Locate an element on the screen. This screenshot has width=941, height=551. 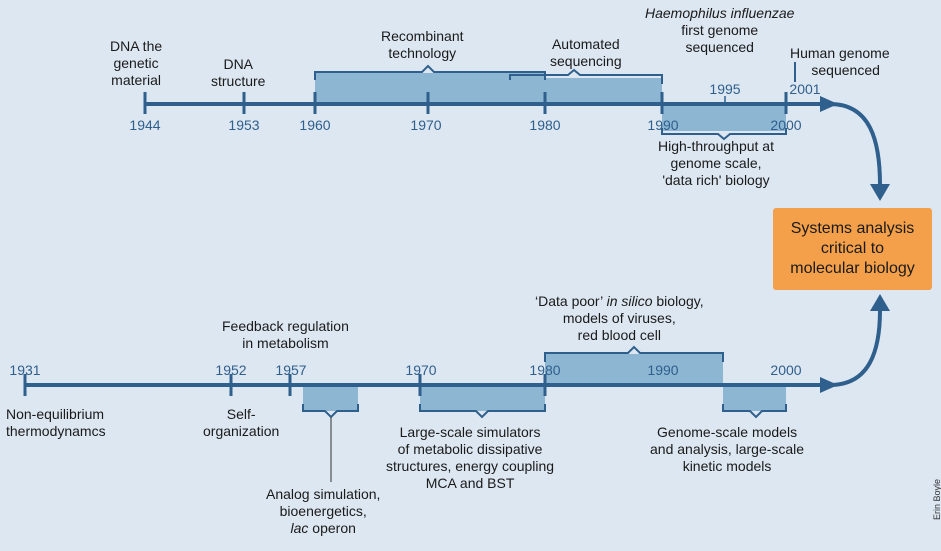
band-automated is located at coordinates (586, 91).